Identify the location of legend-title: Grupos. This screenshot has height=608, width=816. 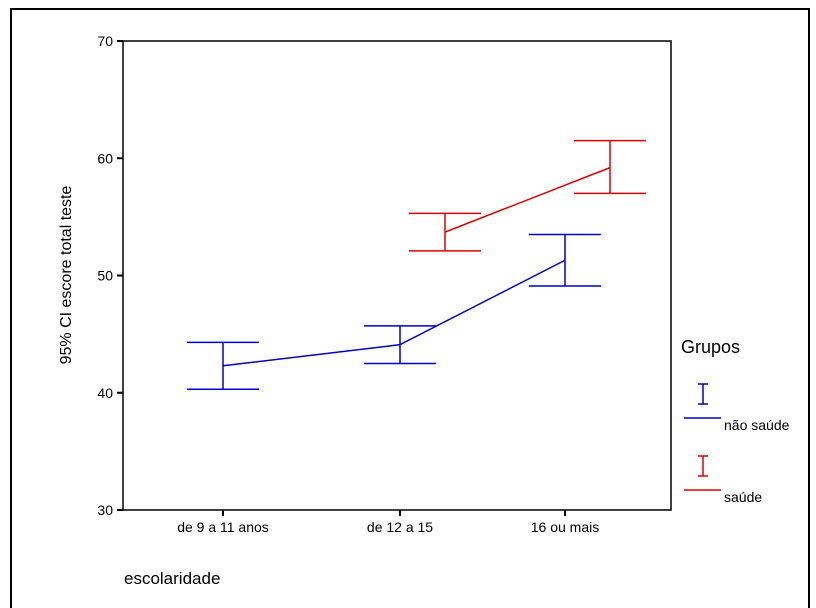
(710, 347).